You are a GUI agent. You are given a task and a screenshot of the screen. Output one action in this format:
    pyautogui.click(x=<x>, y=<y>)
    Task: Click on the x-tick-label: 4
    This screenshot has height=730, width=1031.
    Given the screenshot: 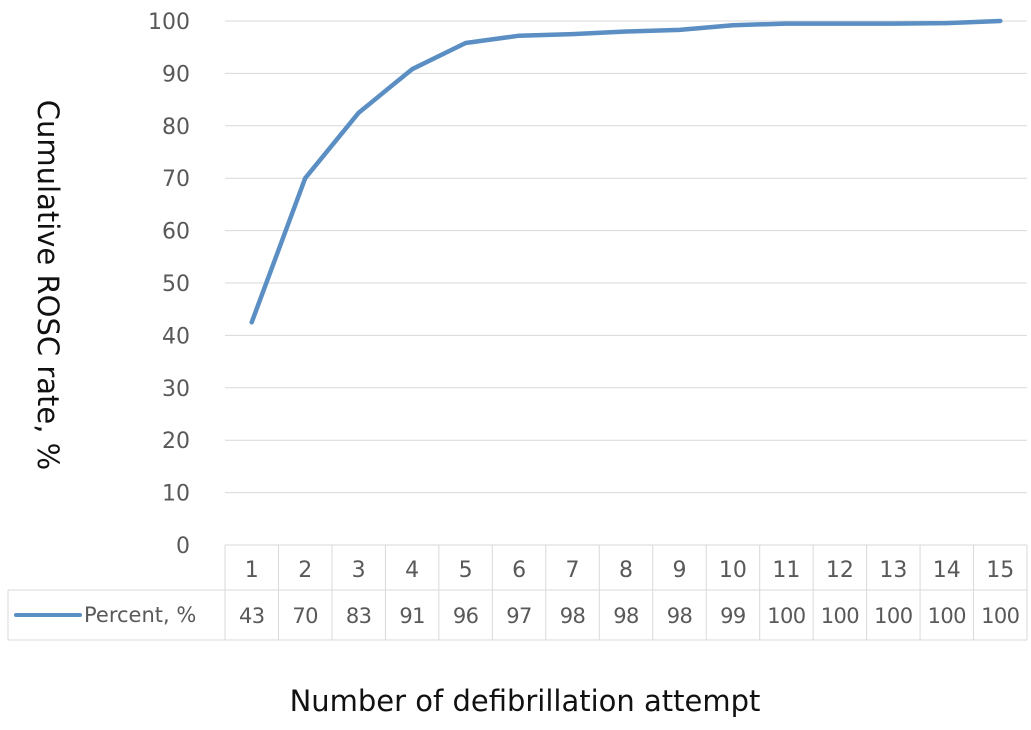 What is the action you would take?
    pyautogui.click(x=412, y=570)
    